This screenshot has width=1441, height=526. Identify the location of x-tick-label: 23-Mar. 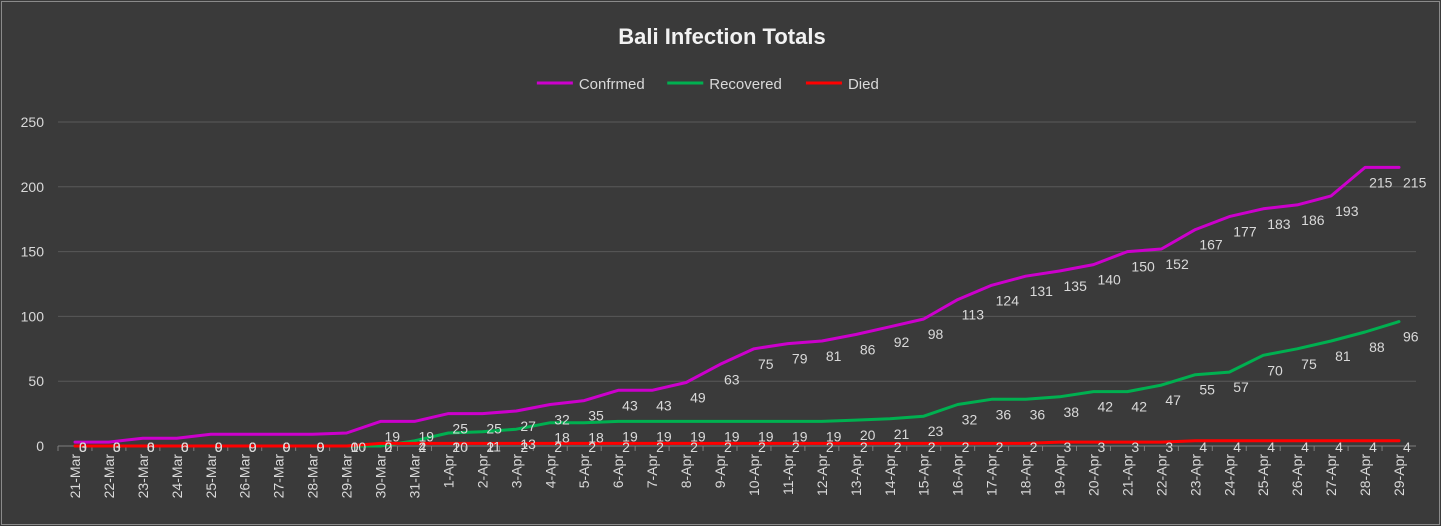
(143, 476).